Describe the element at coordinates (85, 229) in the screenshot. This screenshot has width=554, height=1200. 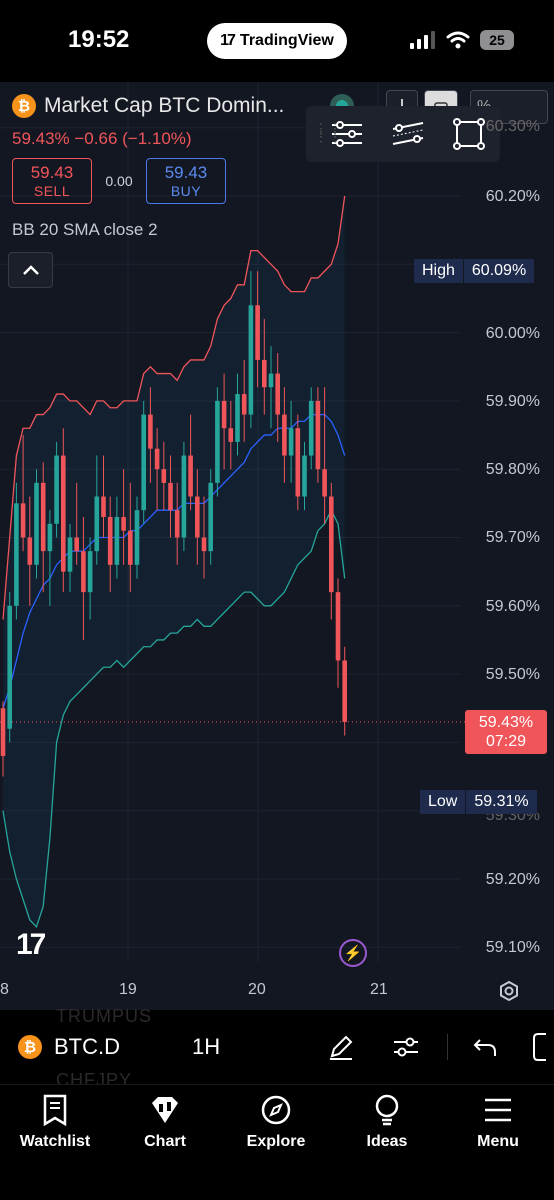
I see `indicator-legend: BB 20 SMA close 2` at that location.